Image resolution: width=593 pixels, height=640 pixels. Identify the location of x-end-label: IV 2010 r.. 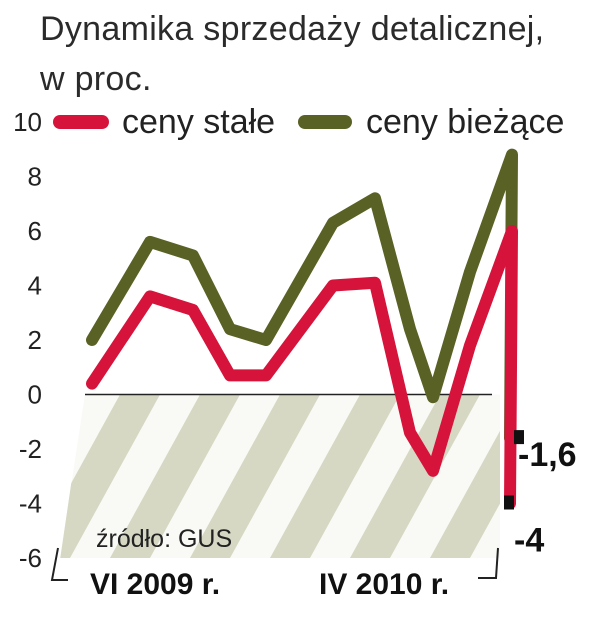
(384, 584).